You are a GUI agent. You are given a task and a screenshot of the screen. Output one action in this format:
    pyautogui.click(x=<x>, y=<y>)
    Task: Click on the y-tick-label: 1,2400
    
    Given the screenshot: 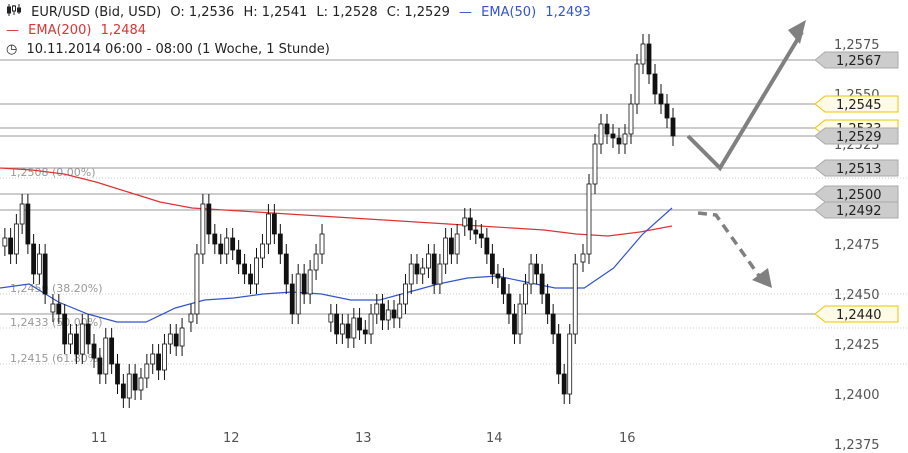 What is the action you would take?
    pyautogui.click(x=857, y=395)
    